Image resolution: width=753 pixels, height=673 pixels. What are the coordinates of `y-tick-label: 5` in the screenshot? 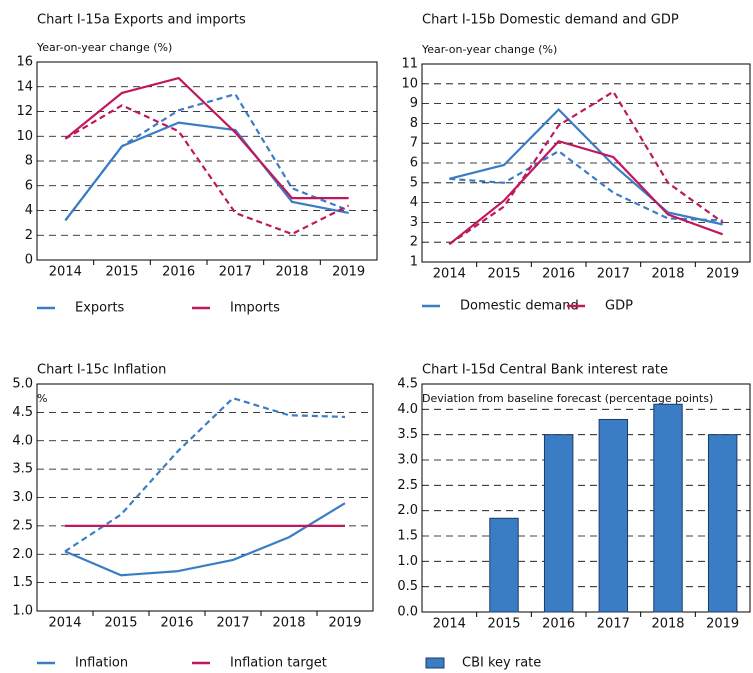 It's located at (414, 182).